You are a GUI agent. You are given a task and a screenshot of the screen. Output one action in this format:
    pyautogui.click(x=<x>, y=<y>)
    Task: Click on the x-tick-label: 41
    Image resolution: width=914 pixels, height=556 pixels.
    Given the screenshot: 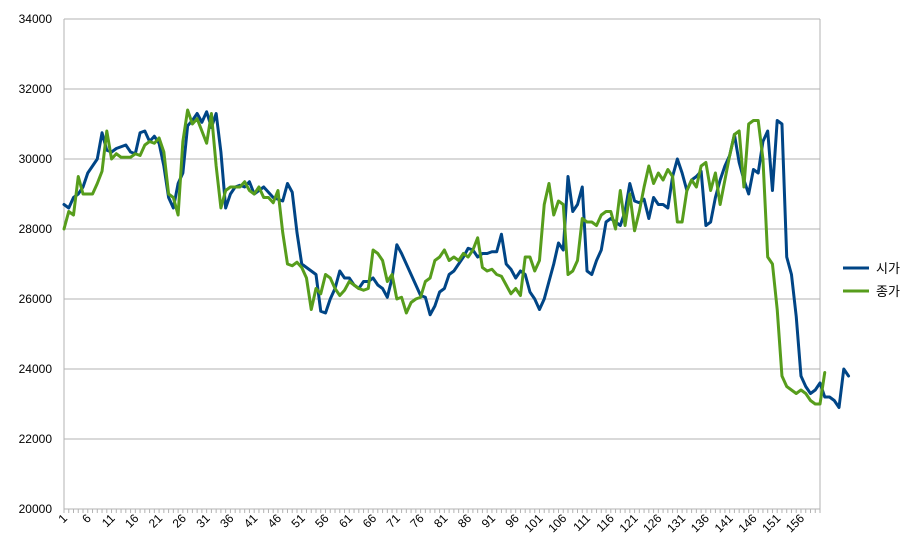 What is the action you would take?
    pyautogui.click(x=251, y=521)
    